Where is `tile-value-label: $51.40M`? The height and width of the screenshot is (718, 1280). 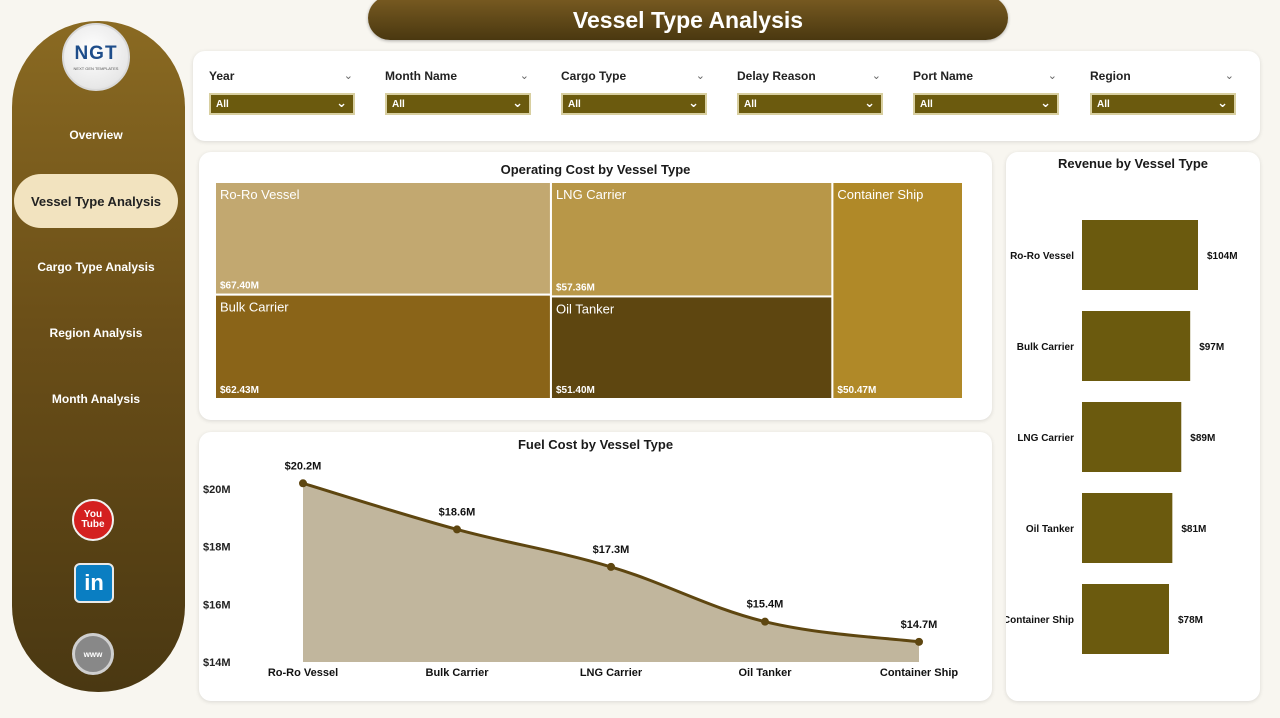
tile-value-label: $51.40M is located at coordinates (575, 390).